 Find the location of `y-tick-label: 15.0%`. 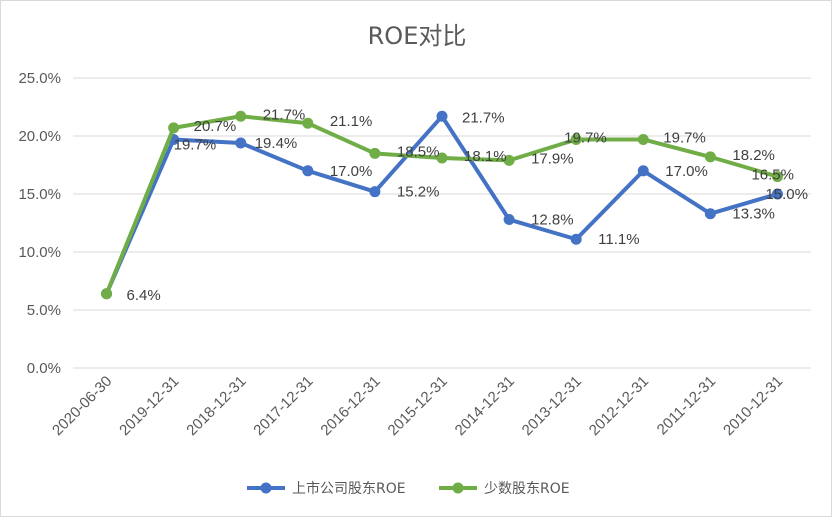

y-tick-label: 15.0% is located at coordinates (39, 194).